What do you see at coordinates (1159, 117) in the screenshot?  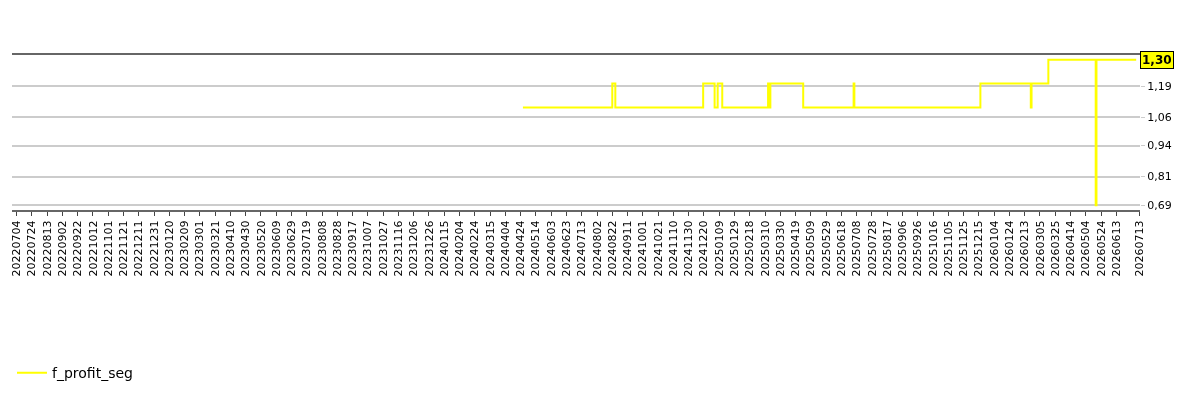 I see `y-tick-label: 1,06` at bounding box center [1159, 117].